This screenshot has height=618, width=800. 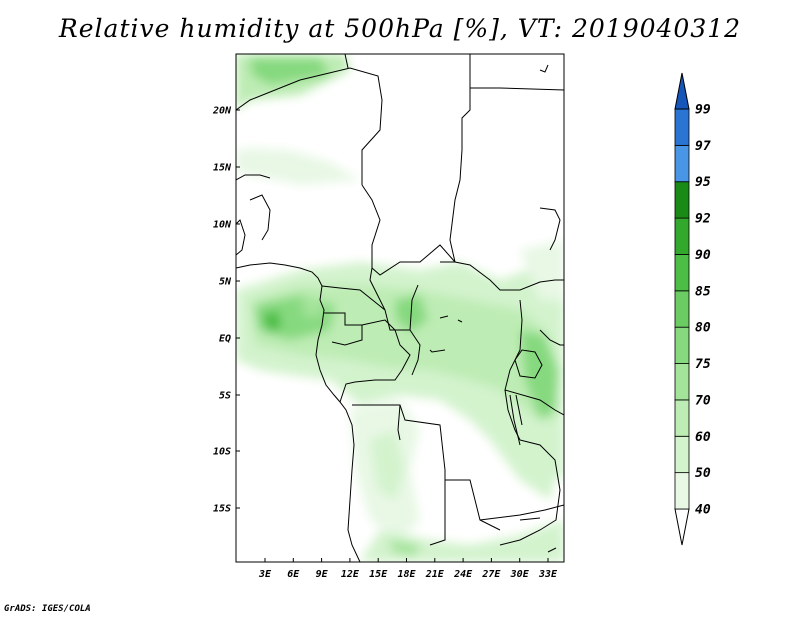 What do you see at coordinates (692, 309) in the screenshot?
I see `colorbar: 40 50 60 70 75 80 85 90 92 95 97 99` at bounding box center [692, 309].